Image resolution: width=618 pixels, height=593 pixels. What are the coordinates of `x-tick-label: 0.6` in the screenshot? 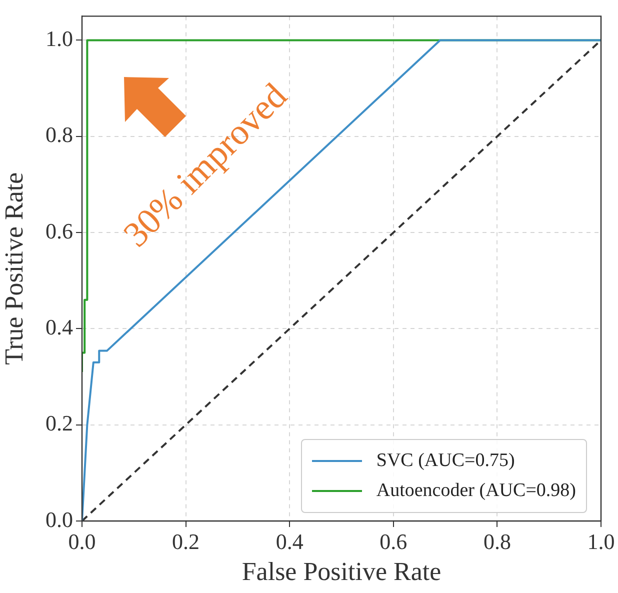 It's located at (394, 541).